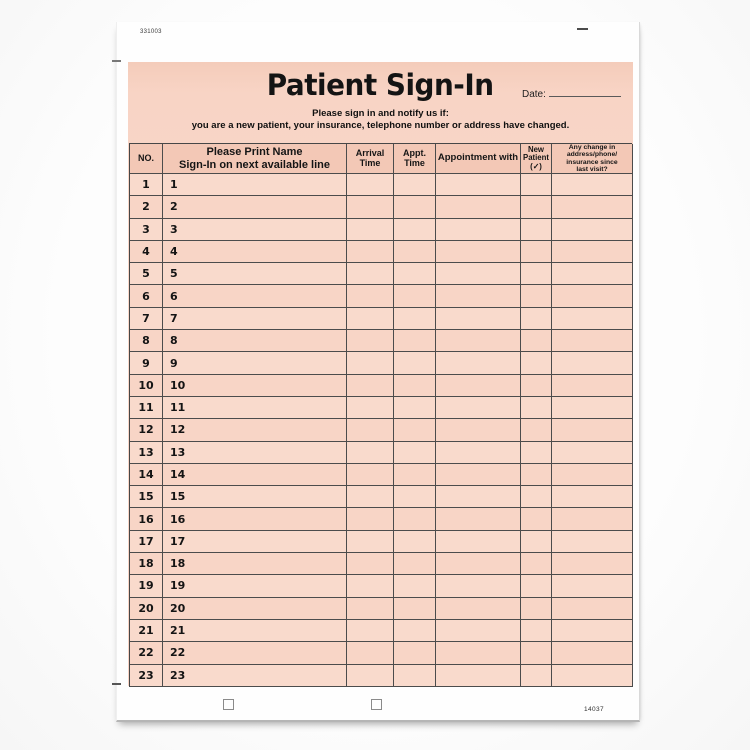 This screenshot has height=750, width=750. Describe the element at coordinates (146, 608) in the screenshot. I see `row-no-cell: 20` at that location.